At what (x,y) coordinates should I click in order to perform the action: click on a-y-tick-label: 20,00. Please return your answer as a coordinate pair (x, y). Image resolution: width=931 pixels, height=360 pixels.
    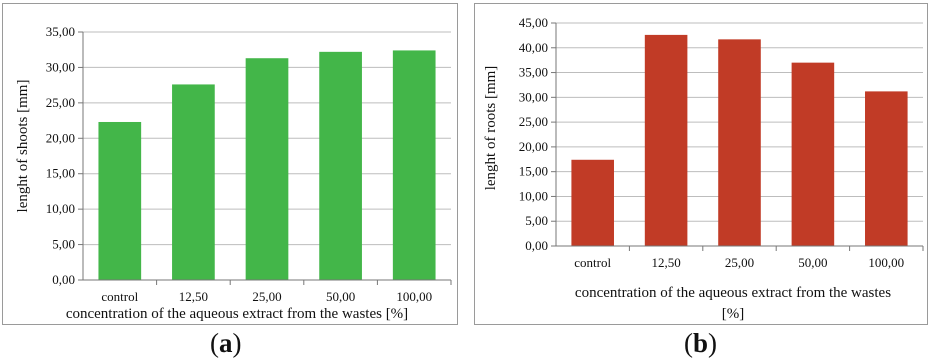
    Looking at the image, I should click on (60, 137).